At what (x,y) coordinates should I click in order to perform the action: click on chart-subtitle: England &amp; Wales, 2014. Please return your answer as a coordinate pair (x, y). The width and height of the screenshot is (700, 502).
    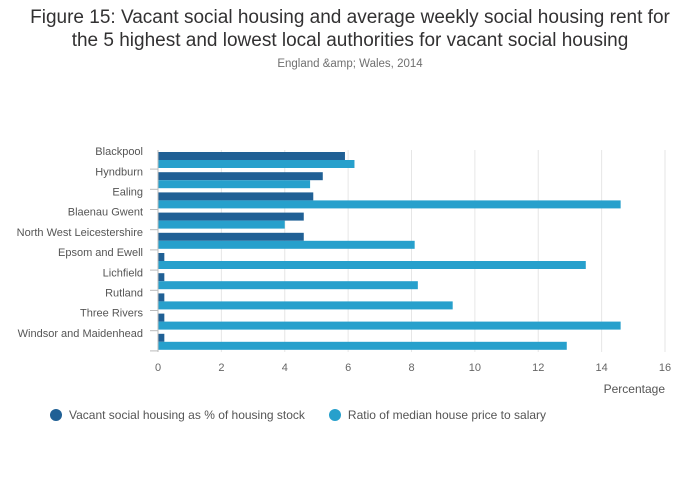
    Looking at the image, I should click on (350, 64).